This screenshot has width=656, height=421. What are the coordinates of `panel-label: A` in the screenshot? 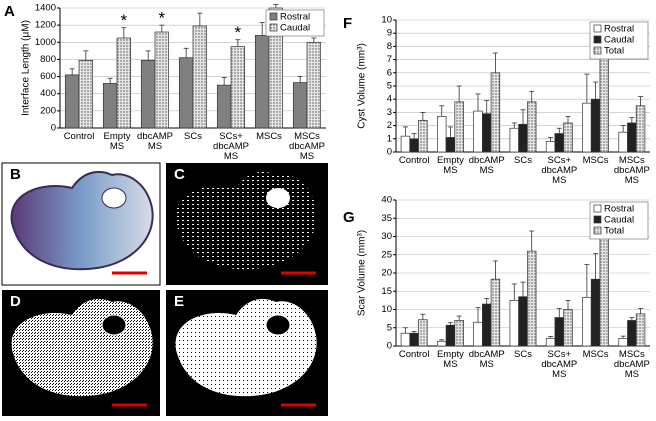 It's located at (9, 11).